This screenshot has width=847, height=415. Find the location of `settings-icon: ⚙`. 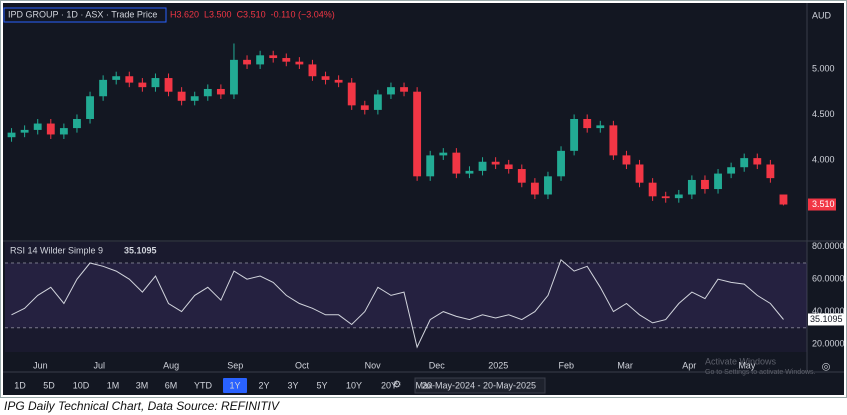

settings-icon: ⚙ is located at coordinates (397, 385).